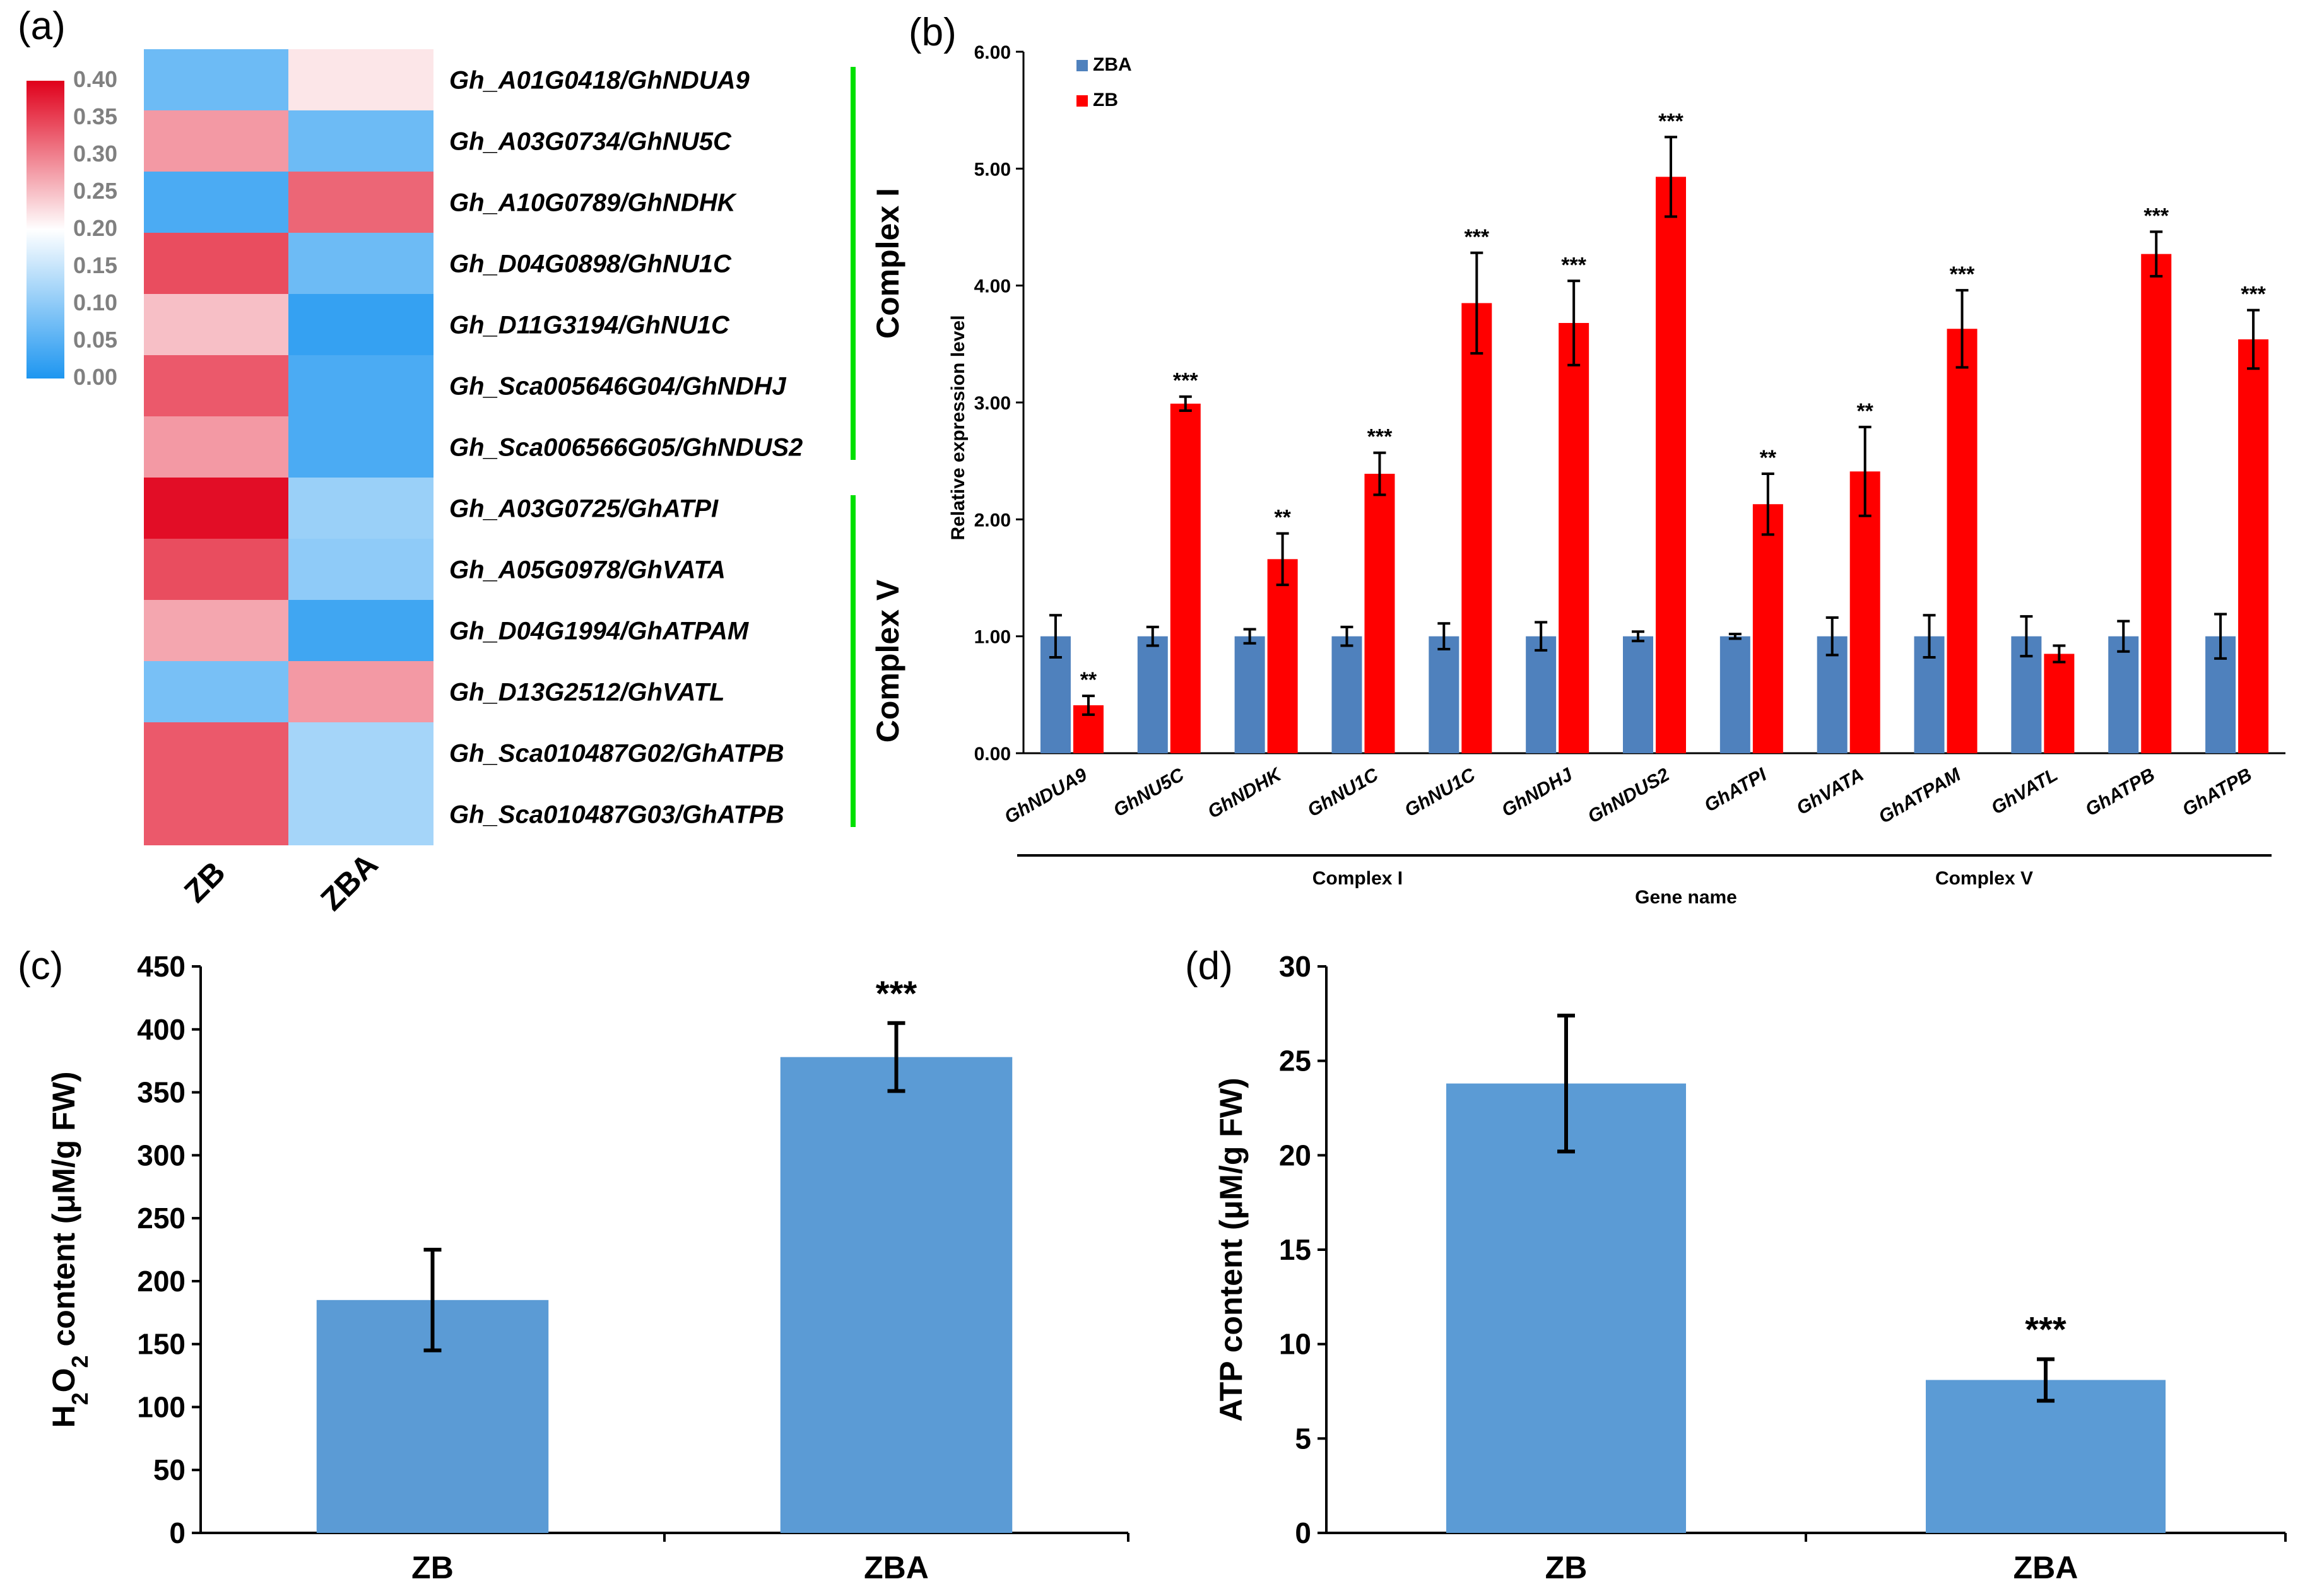  I want to click on category-label: GhATPI, so click(1736, 790).